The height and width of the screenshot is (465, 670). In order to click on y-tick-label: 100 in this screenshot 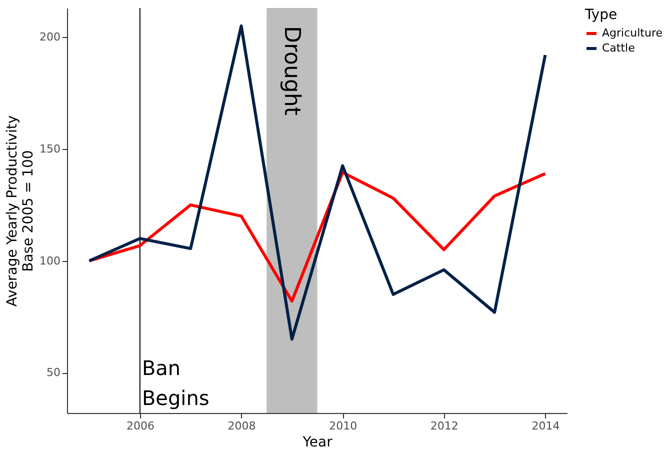, I will do `click(50, 261)`.